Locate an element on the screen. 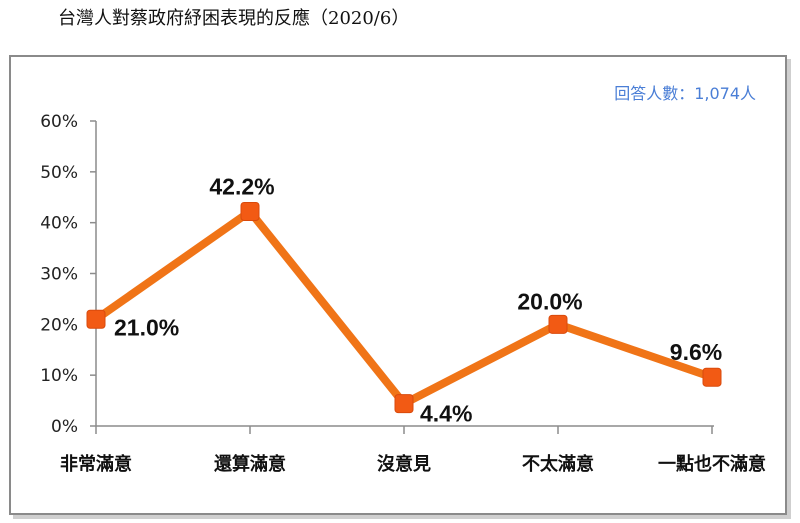 The width and height of the screenshot is (800, 523). y-tick-label: 40% is located at coordinates (59, 224).